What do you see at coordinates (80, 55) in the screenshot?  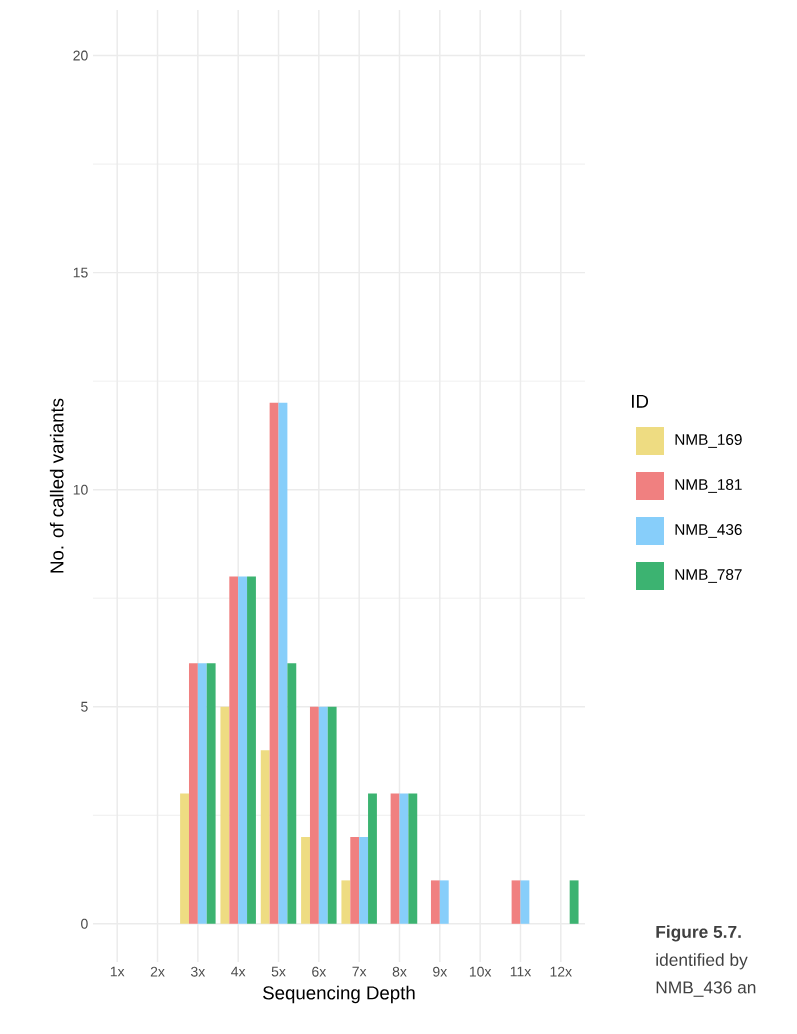 I see `y-tick-label: 20` at bounding box center [80, 55].